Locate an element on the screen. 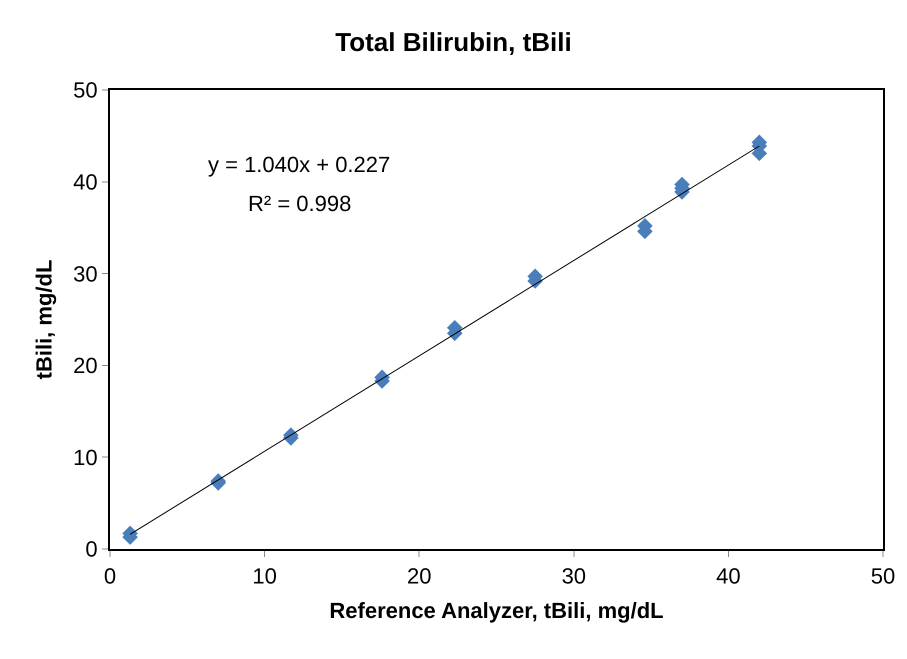 Image resolution: width=907 pixels, height=659 pixels. x-axis-title: Reference Analyzer, tBili, mg/dL is located at coordinates (496, 610).